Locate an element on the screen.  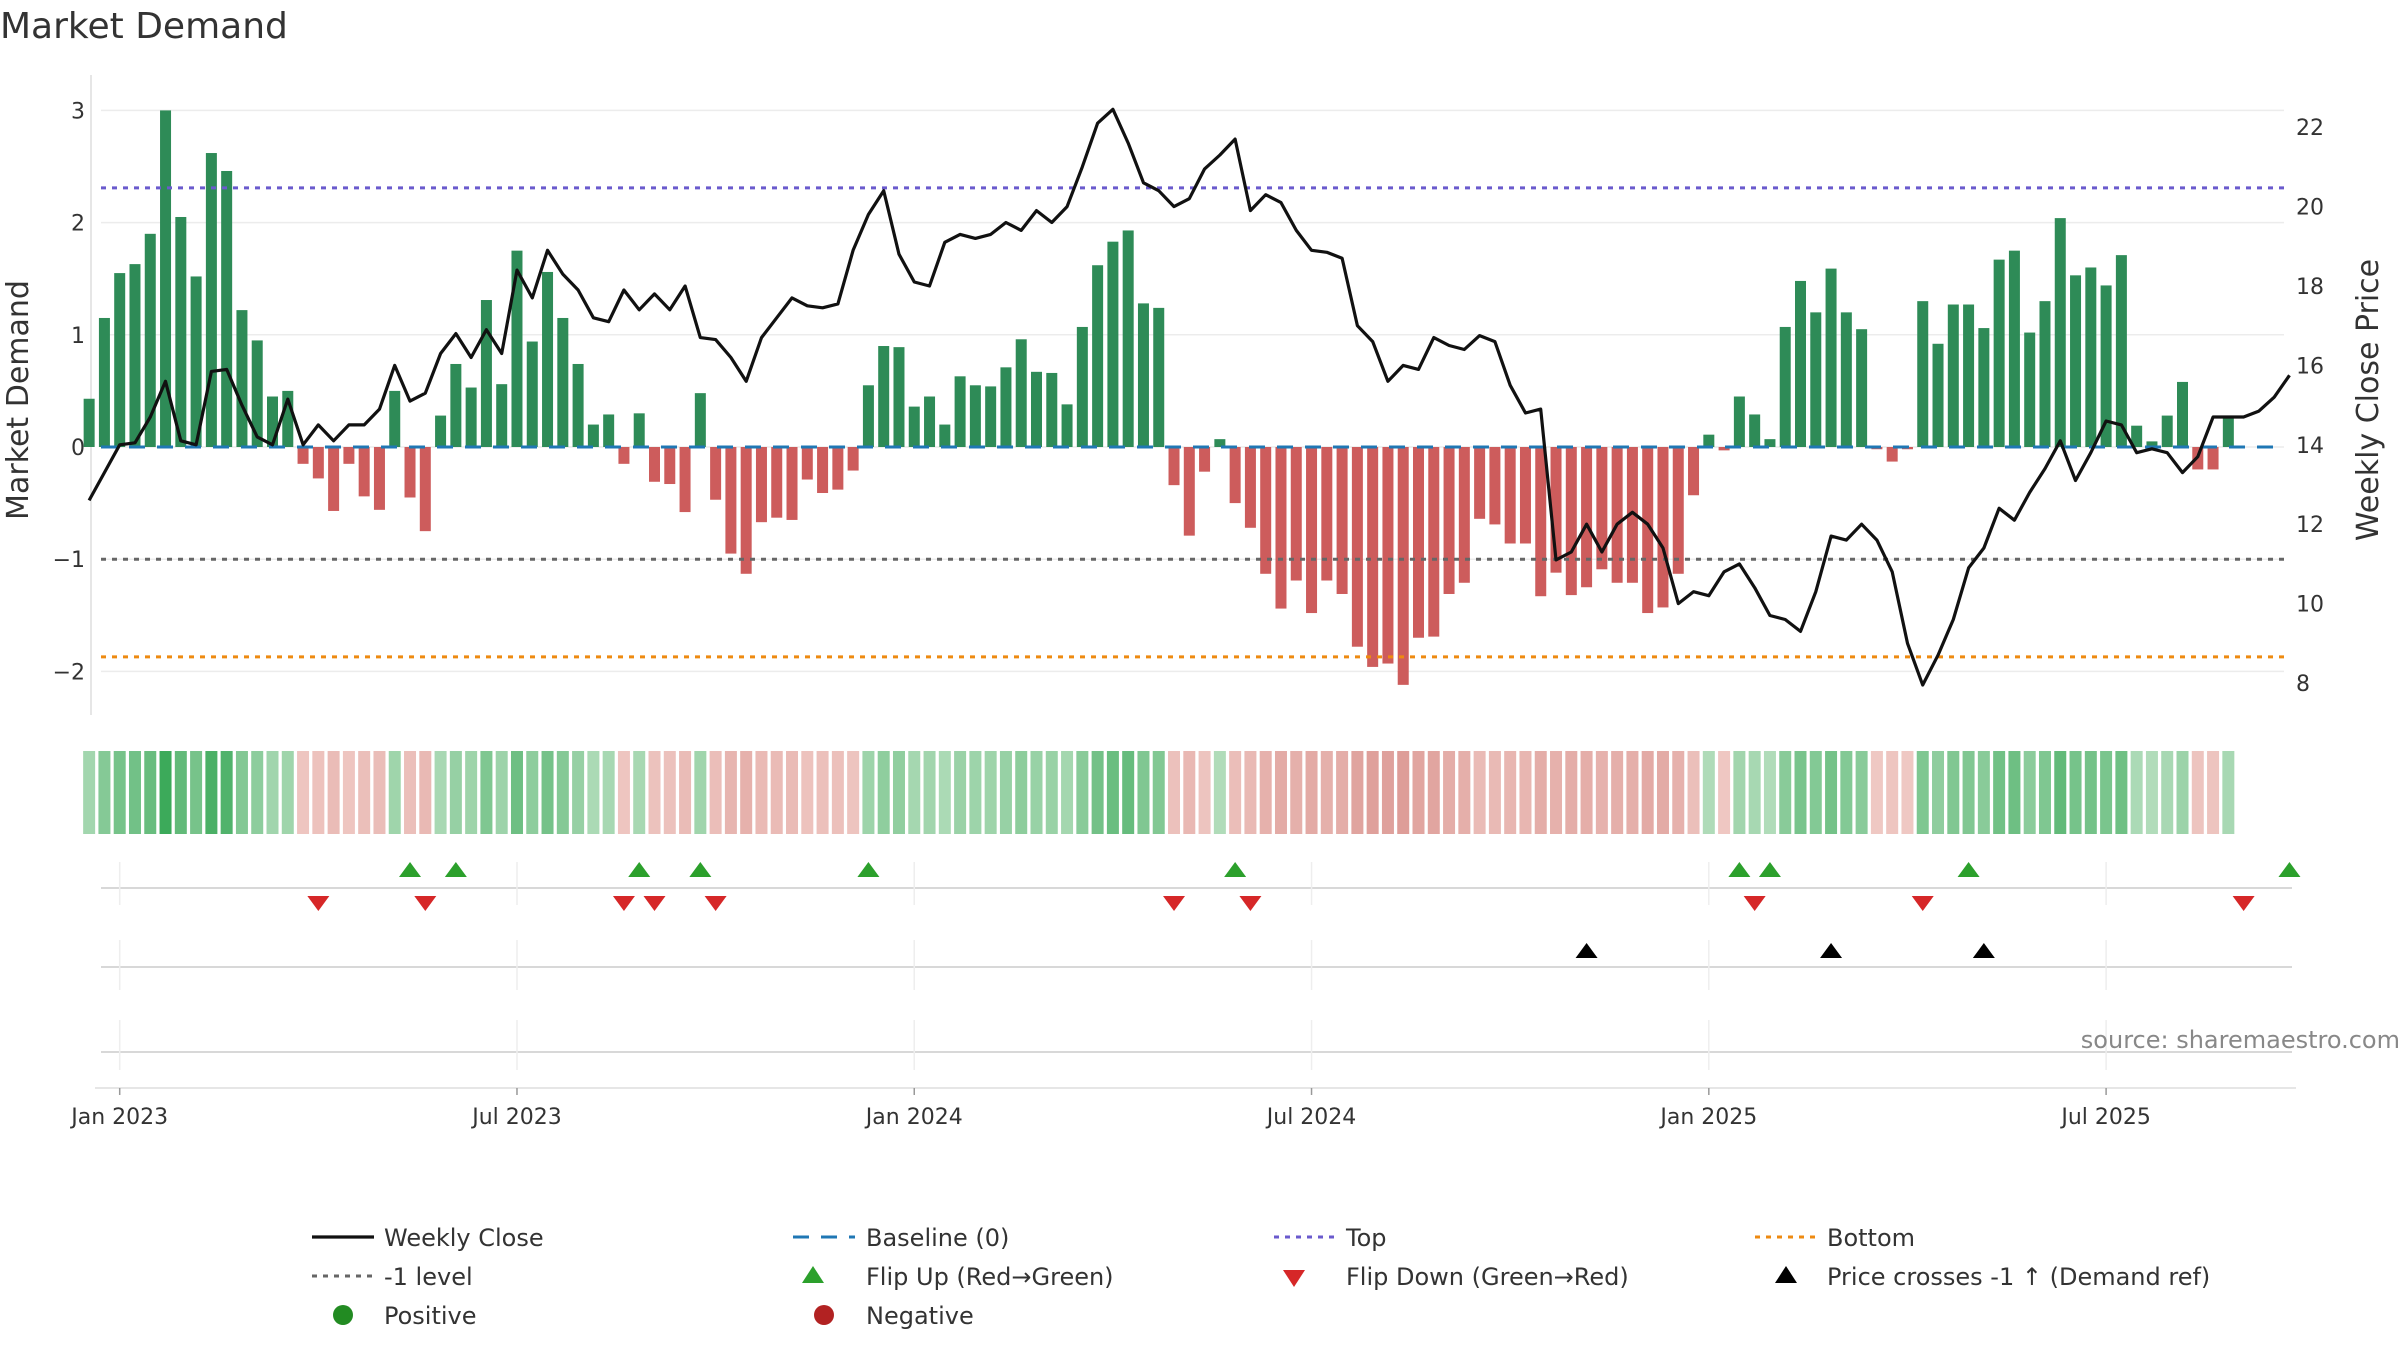
left-tick-label: 3 is located at coordinates (78, 111).